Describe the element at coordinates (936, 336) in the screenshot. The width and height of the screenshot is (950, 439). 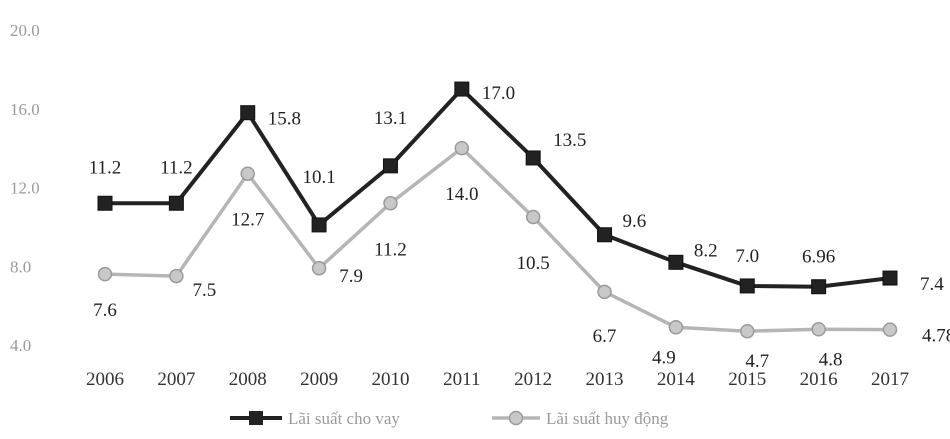
I see `deposit-rate-data-label: 4.78` at that location.